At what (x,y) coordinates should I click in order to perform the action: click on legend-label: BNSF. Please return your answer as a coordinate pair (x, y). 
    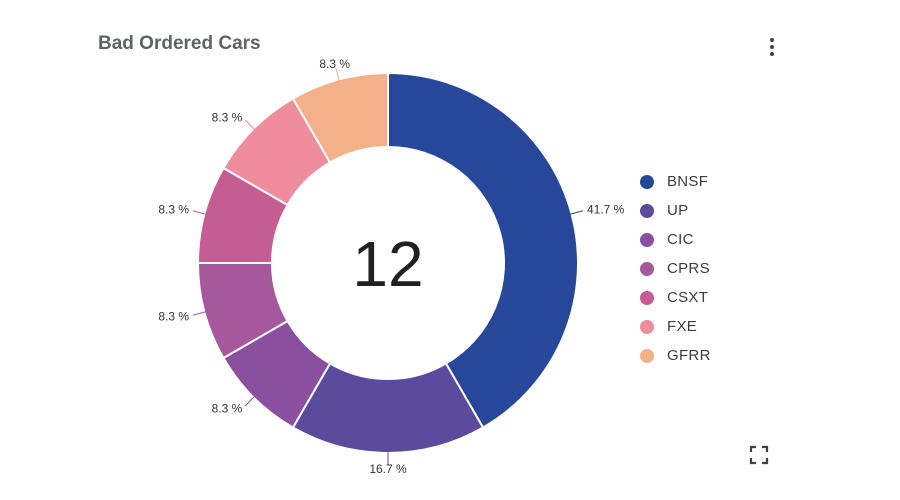
    Looking at the image, I should click on (688, 181).